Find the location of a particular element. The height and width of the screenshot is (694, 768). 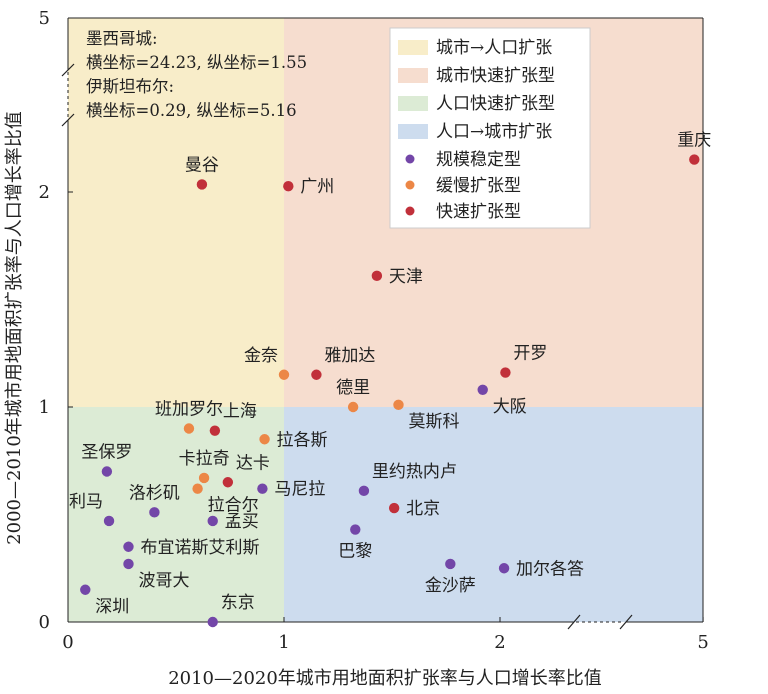

y-tick-label: 0 is located at coordinates (44, 622).